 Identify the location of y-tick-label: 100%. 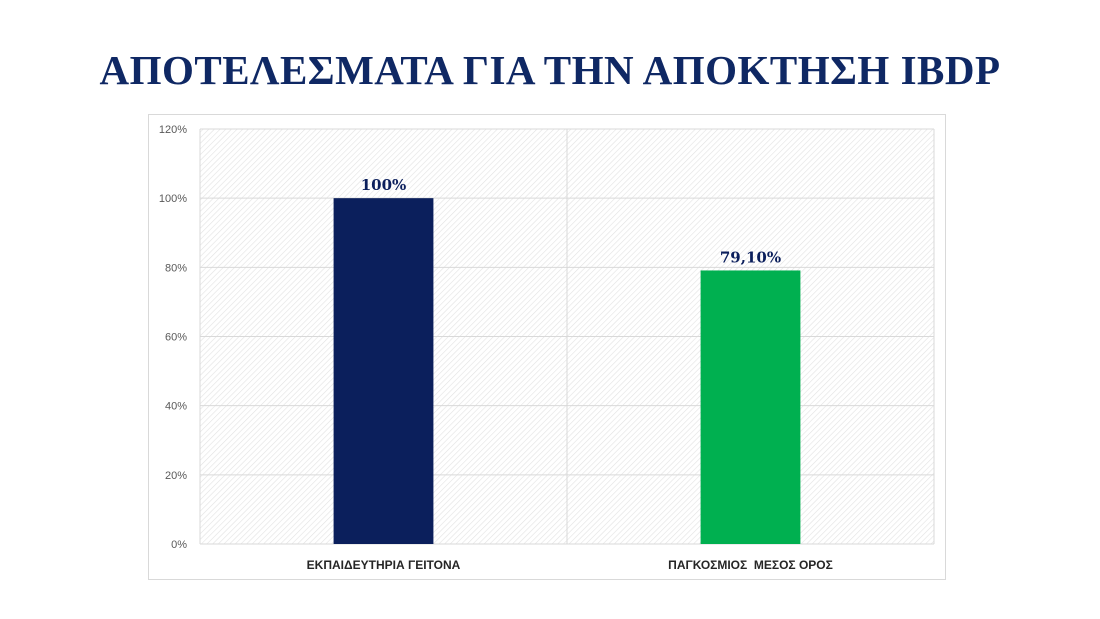
(173, 199).